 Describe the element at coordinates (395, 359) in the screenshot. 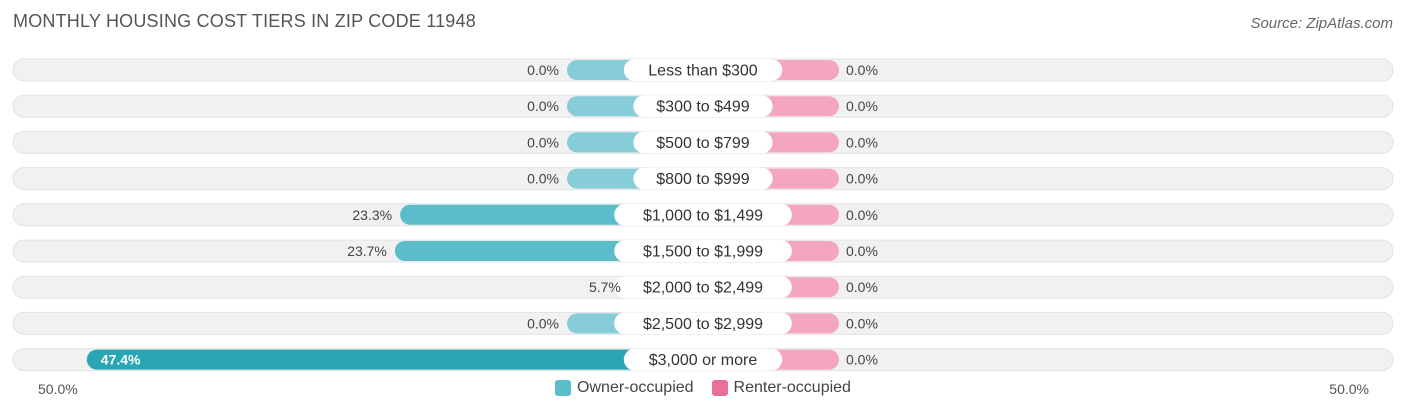

I see `owner-bar` at that location.